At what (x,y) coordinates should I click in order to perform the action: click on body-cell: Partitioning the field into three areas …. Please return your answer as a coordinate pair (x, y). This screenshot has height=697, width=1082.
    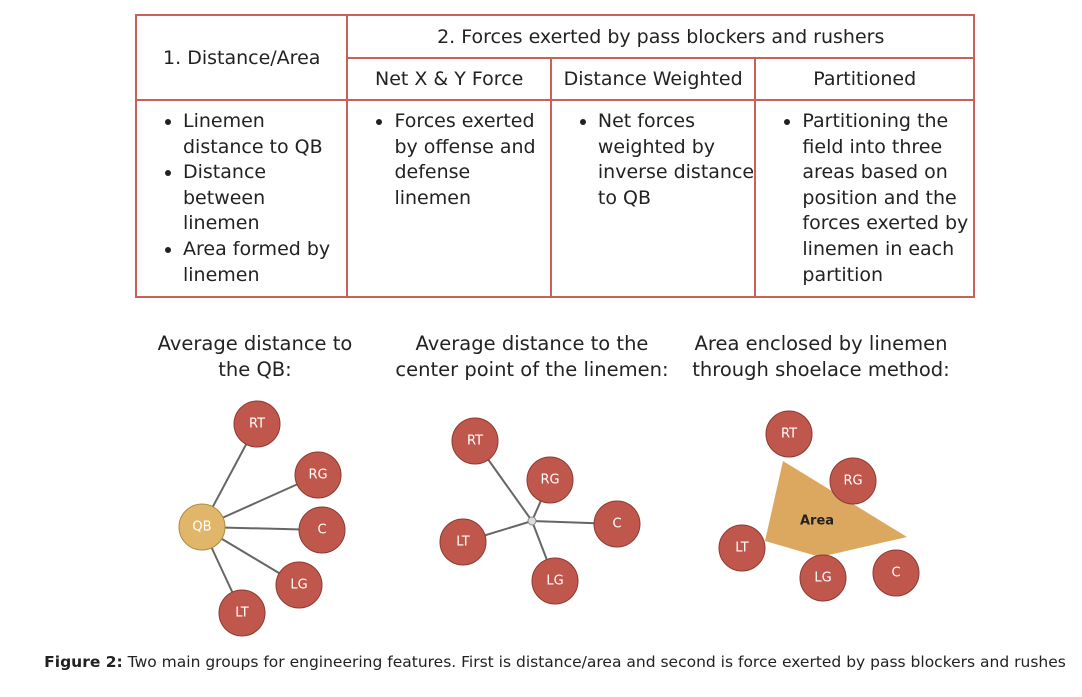
    Looking at the image, I should click on (864, 198).